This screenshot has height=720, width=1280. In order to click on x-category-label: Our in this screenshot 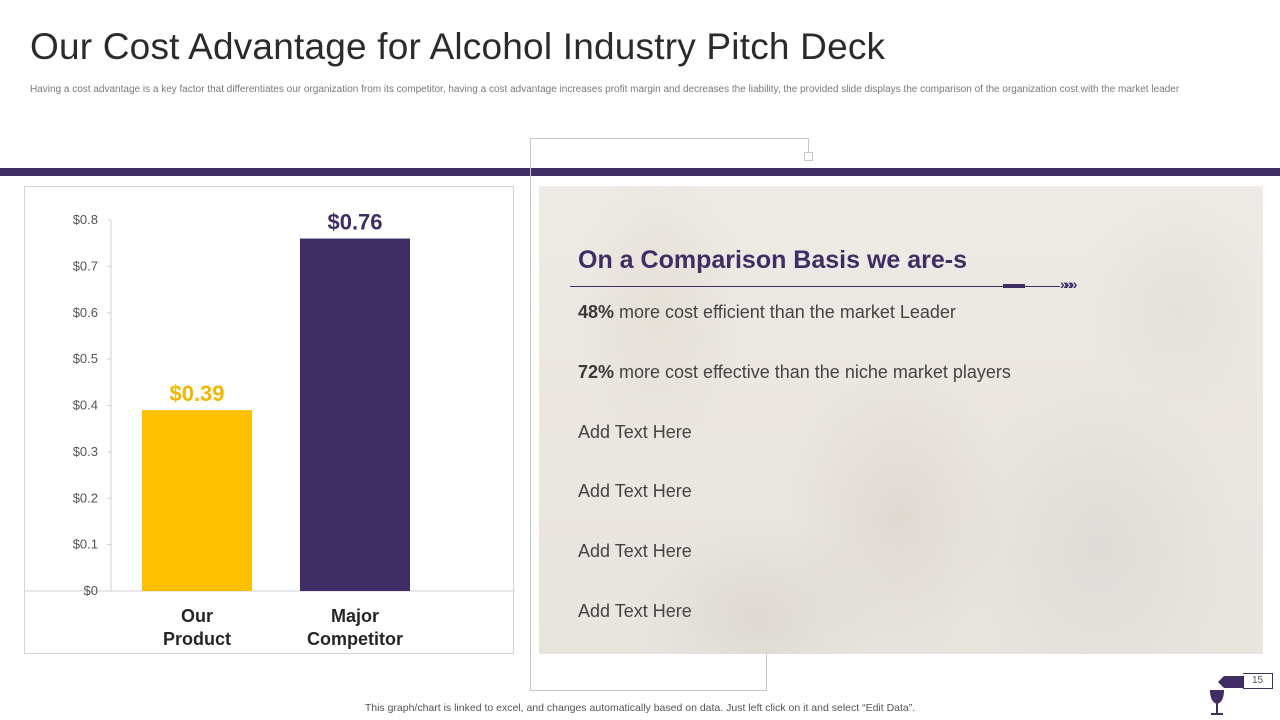, I will do `click(197, 616)`.